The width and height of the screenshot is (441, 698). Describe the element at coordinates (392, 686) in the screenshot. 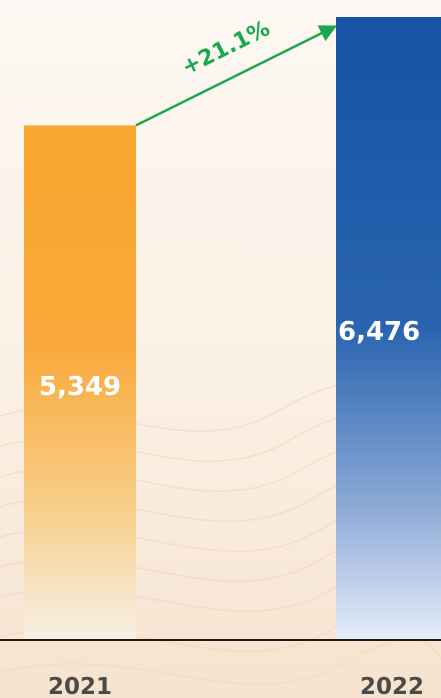

I see `x-tick-label-2022: 2022` at that location.